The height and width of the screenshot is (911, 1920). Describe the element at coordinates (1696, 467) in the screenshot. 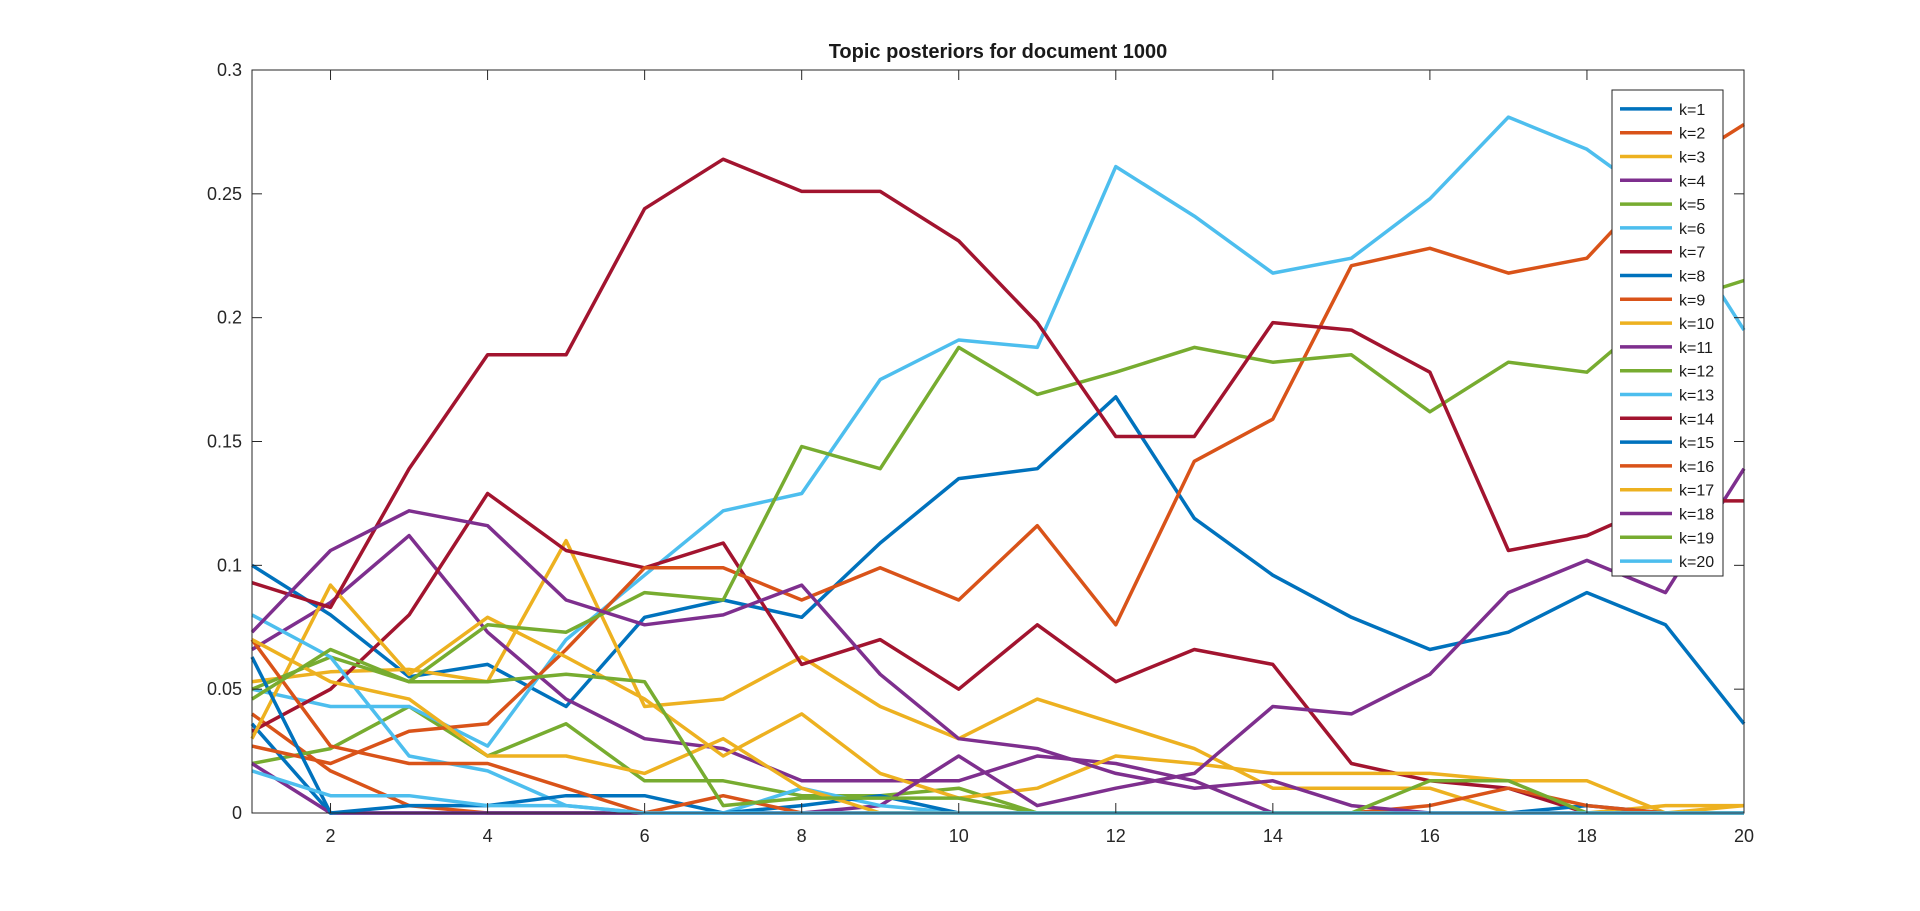

I see `legend-label-k16: k=16` at that location.